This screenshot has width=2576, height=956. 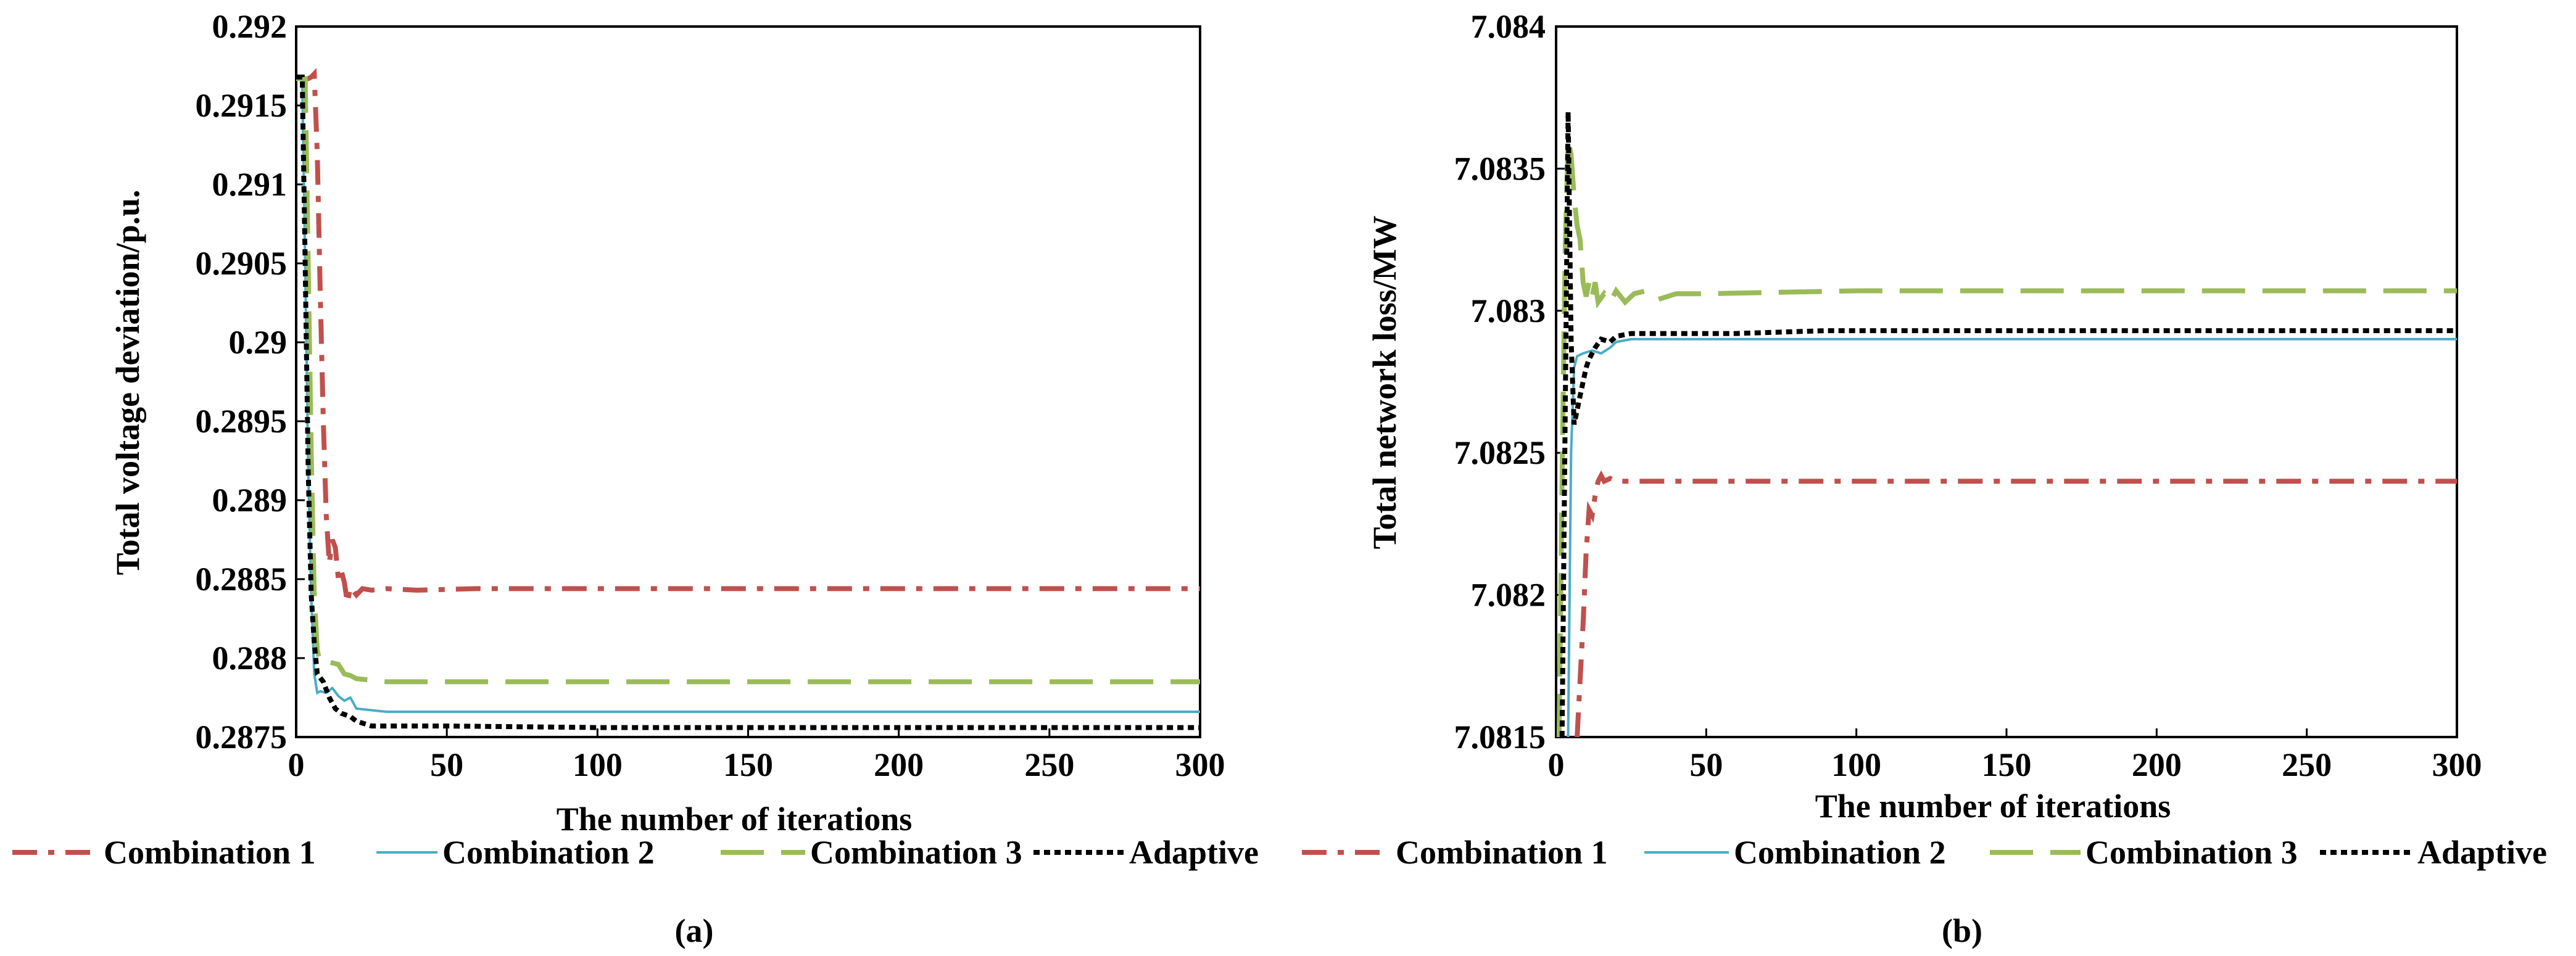 What do you see at coordinates (242, 737) in the screenshot?
I see `y-tick-label: 0.2875` at bounding box center [242, 737].